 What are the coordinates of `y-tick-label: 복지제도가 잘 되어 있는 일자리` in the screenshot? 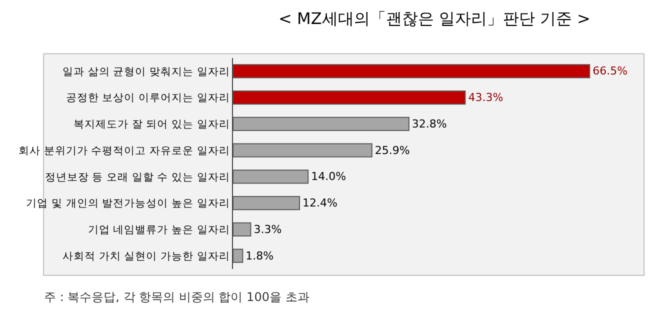 It's located at (152, 124).